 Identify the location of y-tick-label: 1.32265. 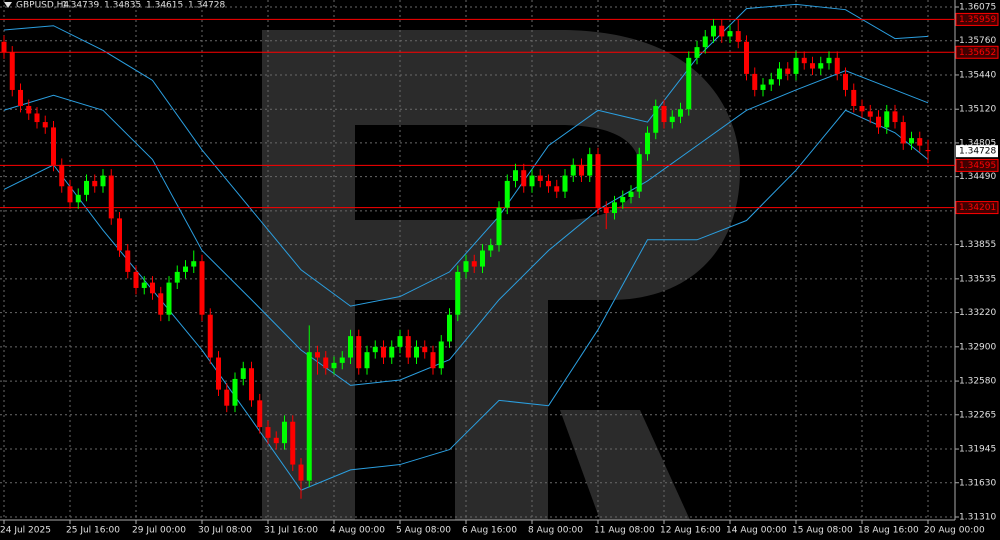
(977, 415).